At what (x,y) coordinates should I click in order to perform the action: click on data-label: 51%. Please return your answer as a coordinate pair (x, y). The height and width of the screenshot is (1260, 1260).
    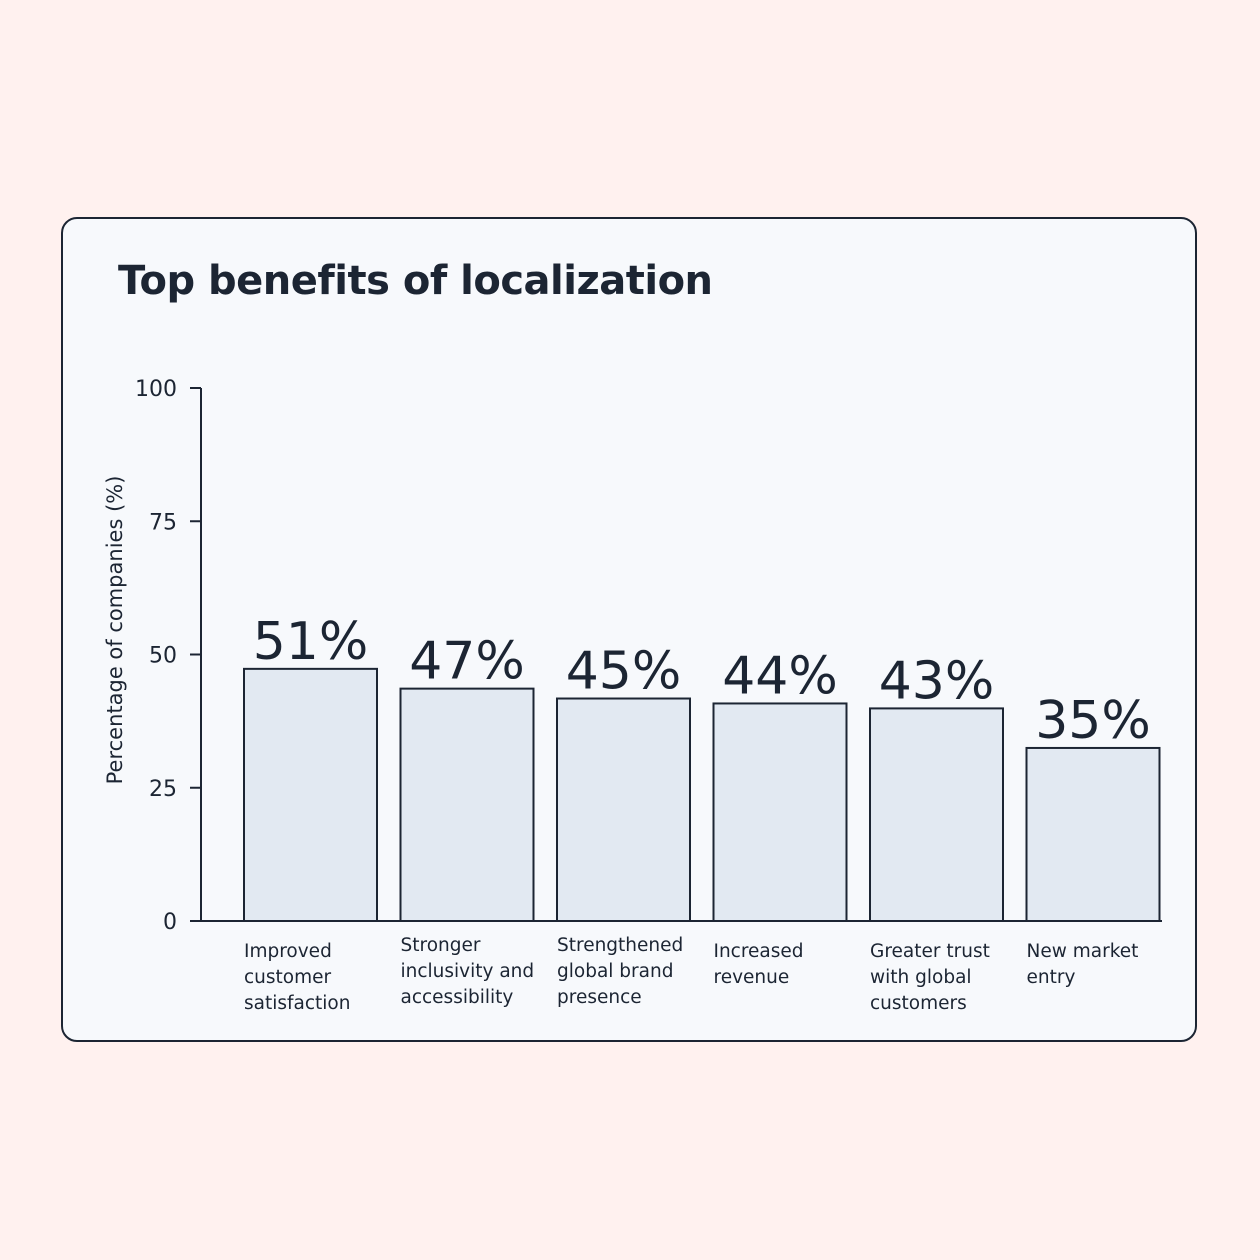
    Looking at the image, I should click on (311, 642).